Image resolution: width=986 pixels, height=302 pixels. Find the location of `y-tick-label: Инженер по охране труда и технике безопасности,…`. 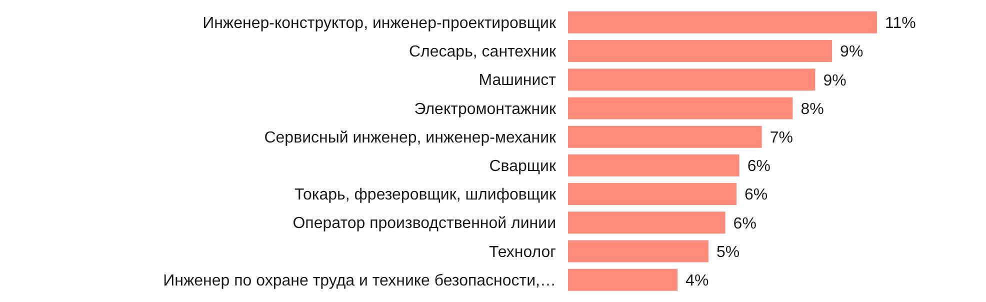

y-tick-label: Инженер по охране труда и технике безопасности,… is located at coordinates (359, 281).